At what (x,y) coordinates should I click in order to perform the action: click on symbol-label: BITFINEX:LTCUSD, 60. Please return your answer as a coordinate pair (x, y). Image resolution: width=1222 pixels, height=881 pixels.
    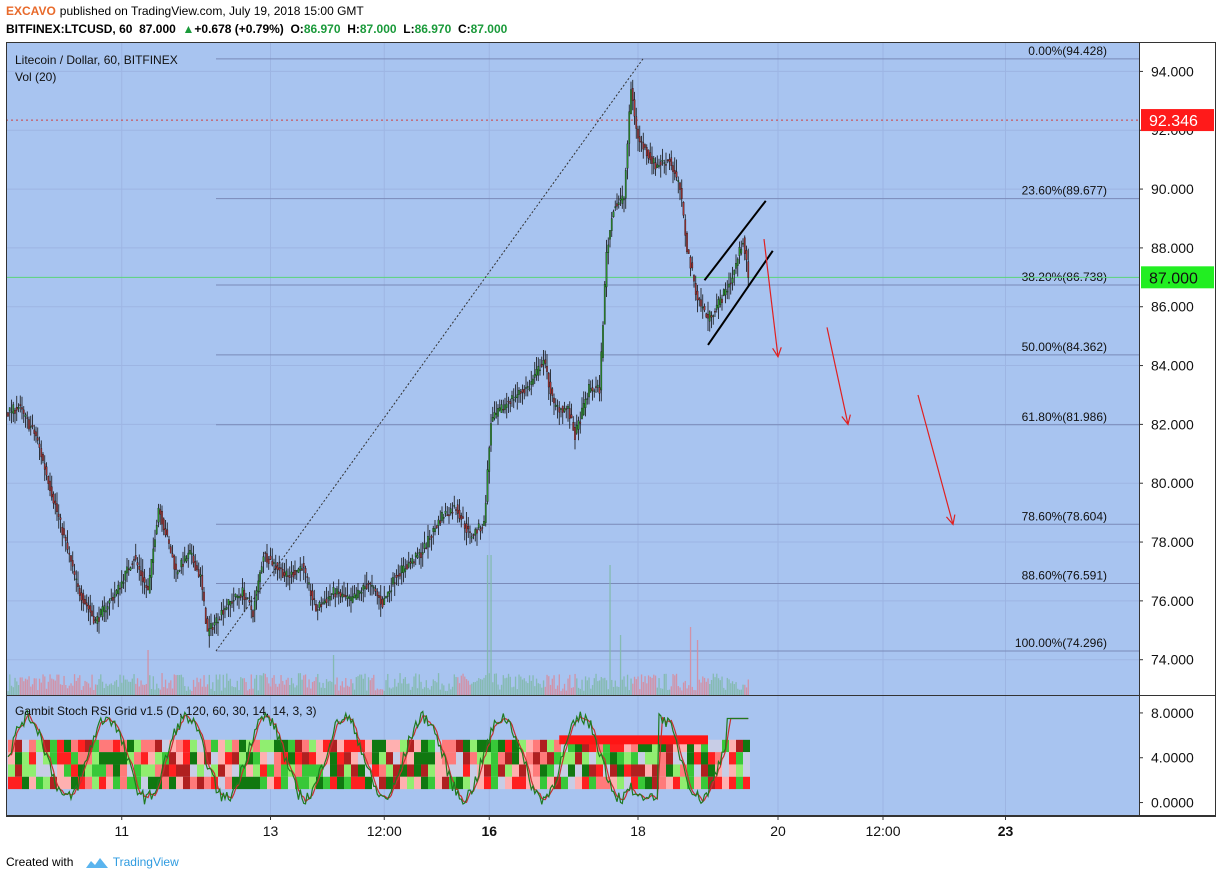
    Looking at the image, I should click on (69, 29).